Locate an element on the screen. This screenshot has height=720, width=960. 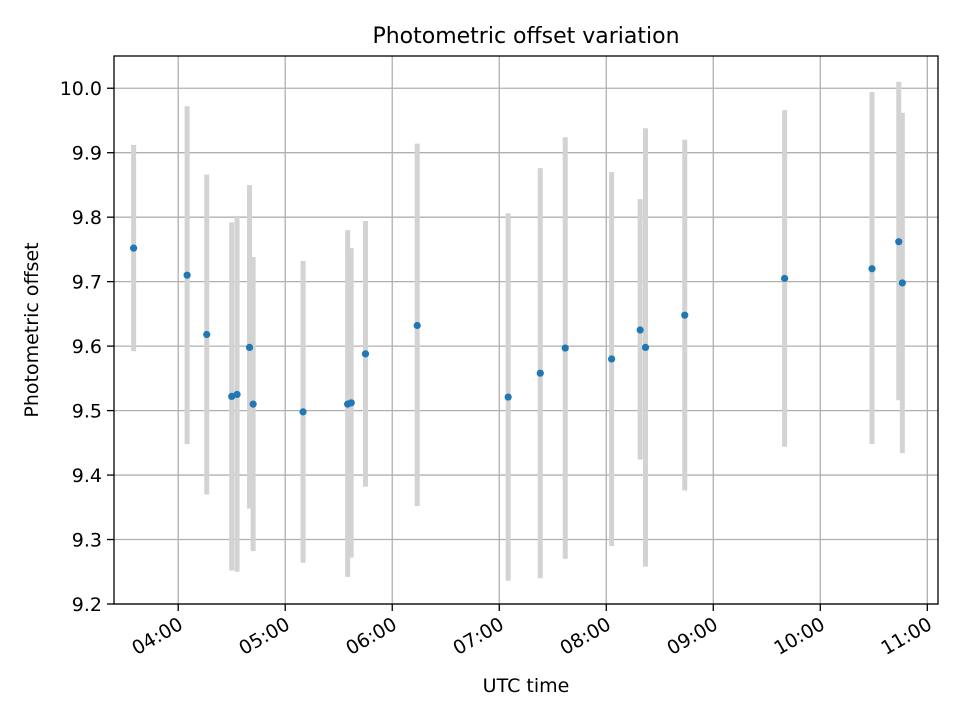
y-tick-label: 9.6 is located at coordinates (87, 347).